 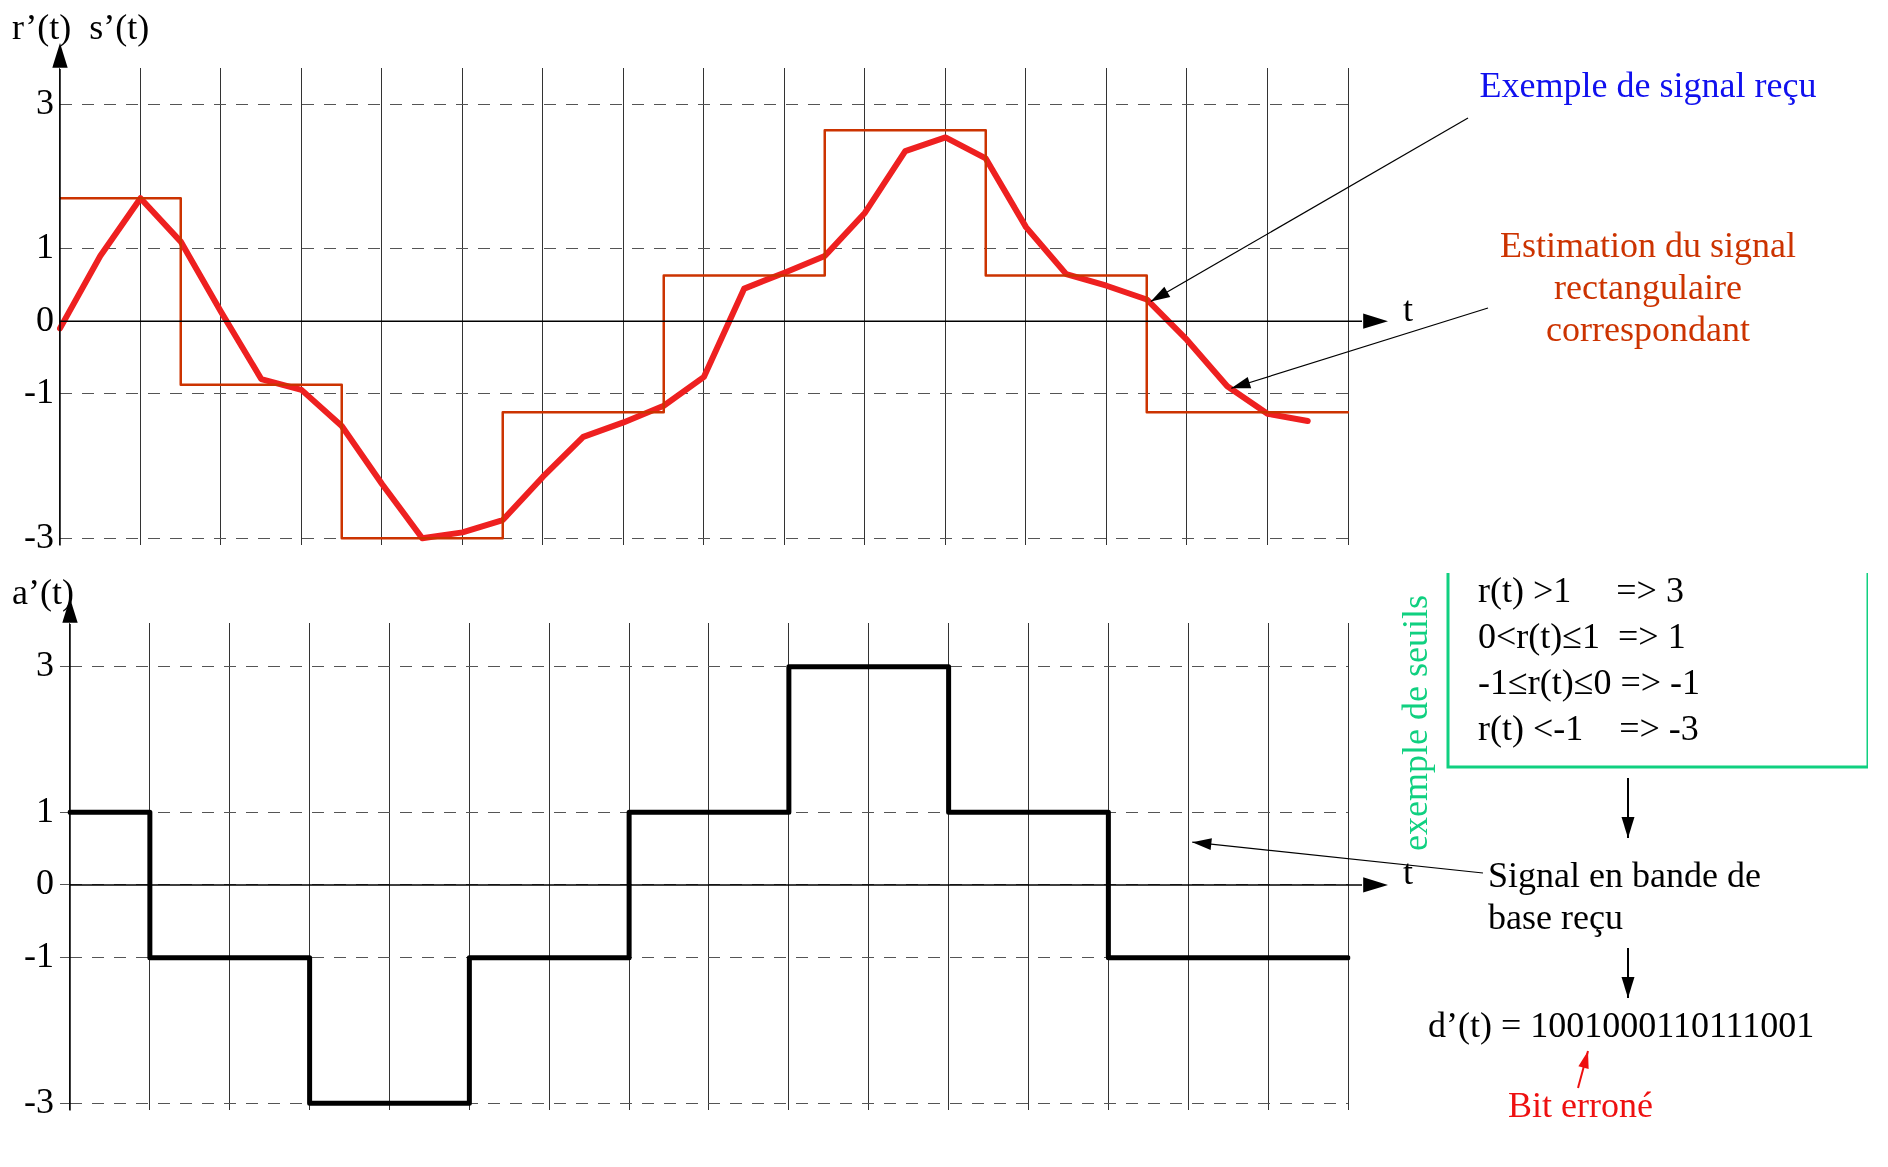 What do you see at coordinates (1580, 1105) in the screenshot?
I see `text: Bit erroné` at bounding box center [1580, 1105].